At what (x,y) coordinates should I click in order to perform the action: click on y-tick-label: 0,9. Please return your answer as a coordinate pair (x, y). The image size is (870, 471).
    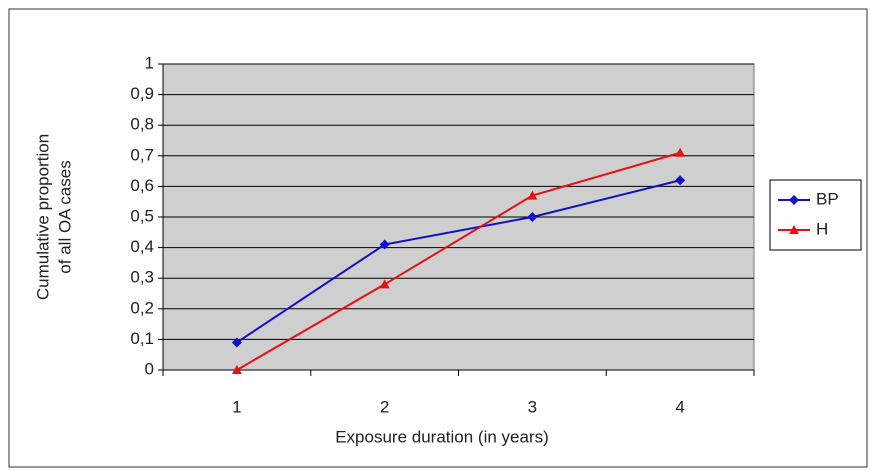
    Looking at the image, I should click on (142, 93).